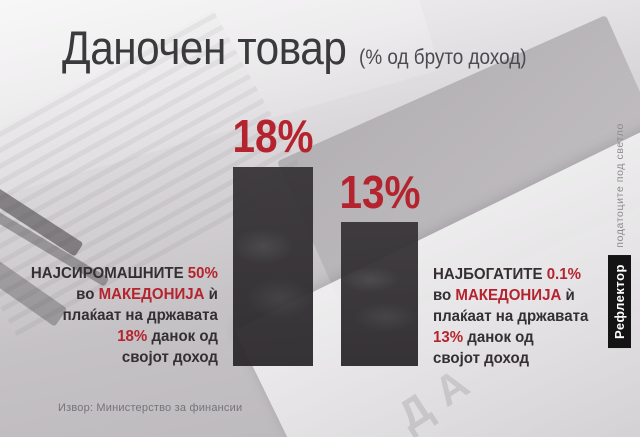  I want to click on accent-value: 50%, so click(200, 273).